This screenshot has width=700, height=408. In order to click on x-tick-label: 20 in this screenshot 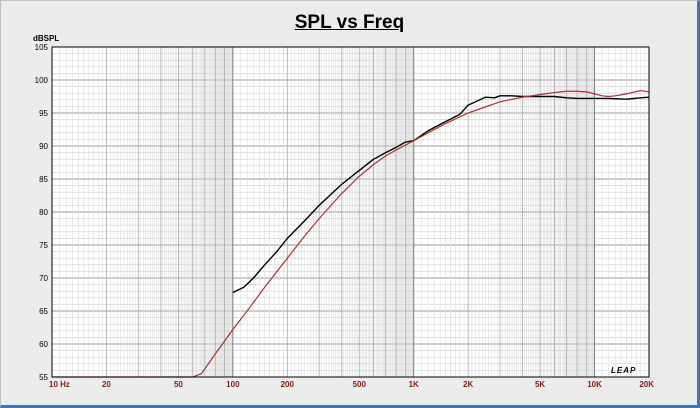, I will do `click(106, 384)`.